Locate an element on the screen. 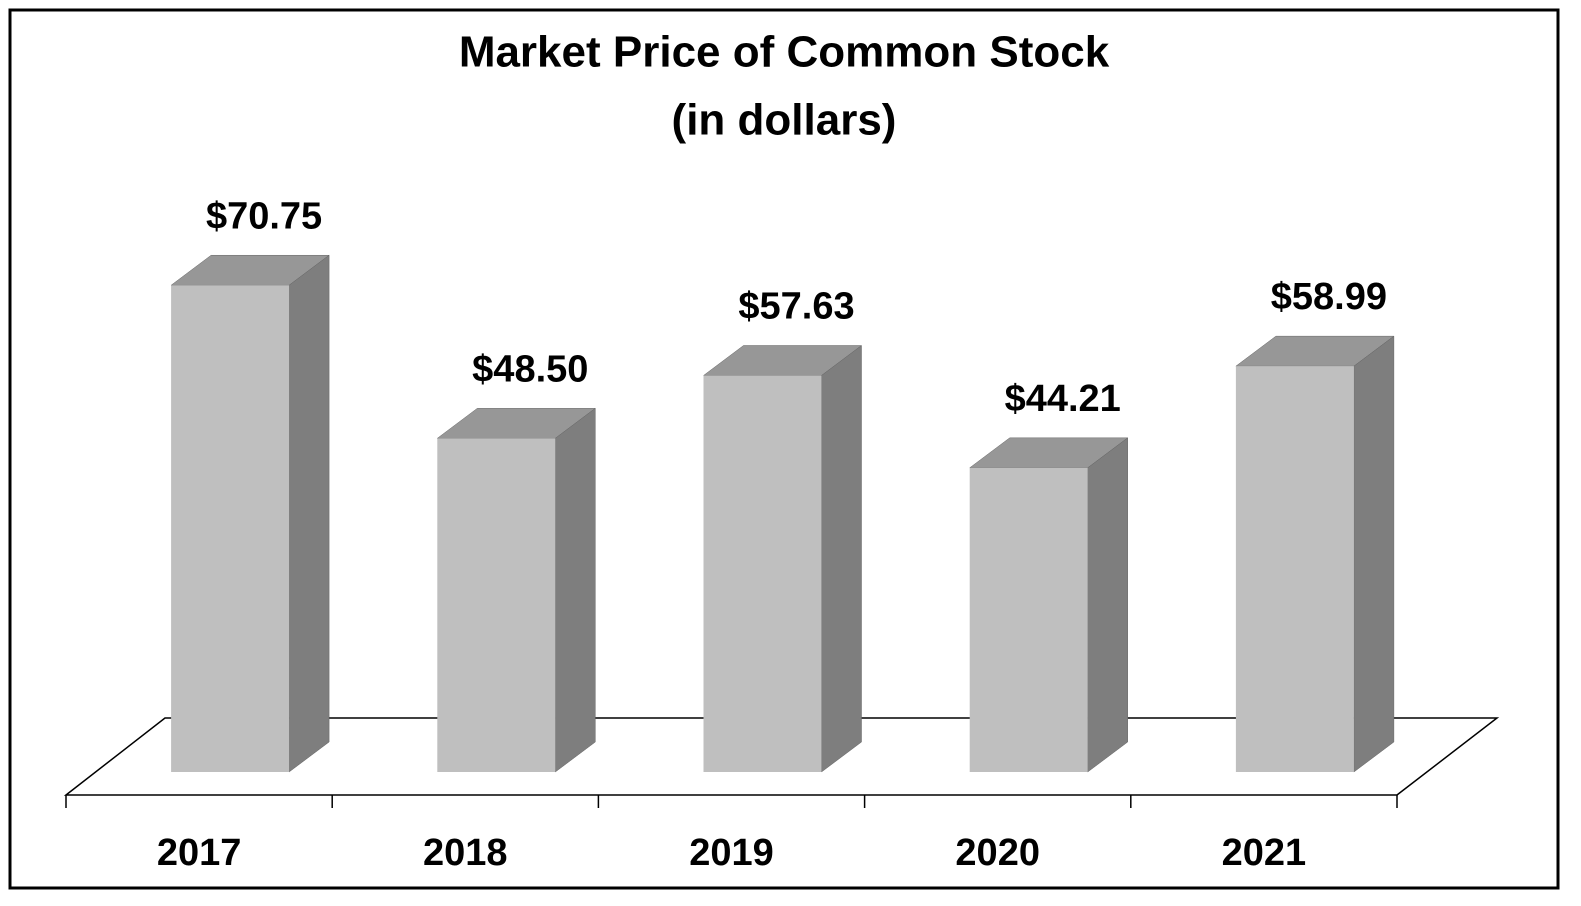 Image resolution: width=1581 pixels, height=906 pixels. floor is located at coordinates (781, 756).